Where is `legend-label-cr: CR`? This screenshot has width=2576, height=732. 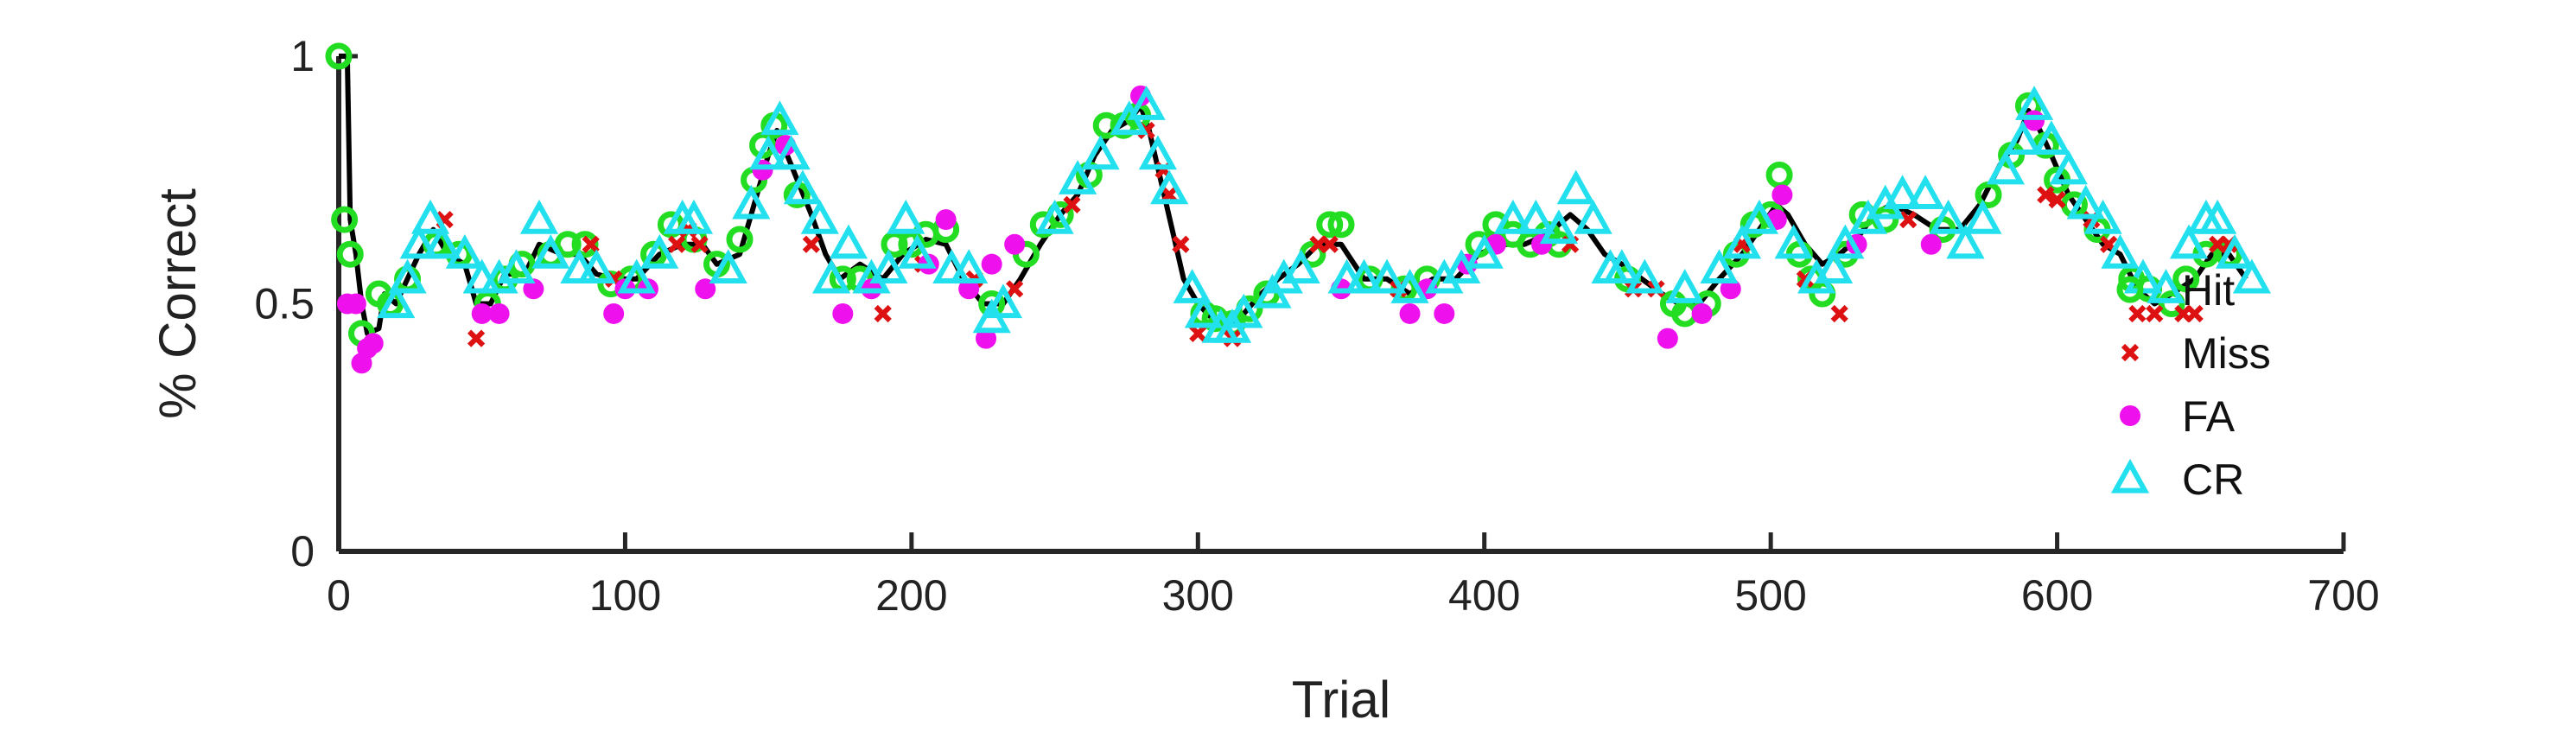 legend-label-cr: CR is located at coordinates (2213, 479).